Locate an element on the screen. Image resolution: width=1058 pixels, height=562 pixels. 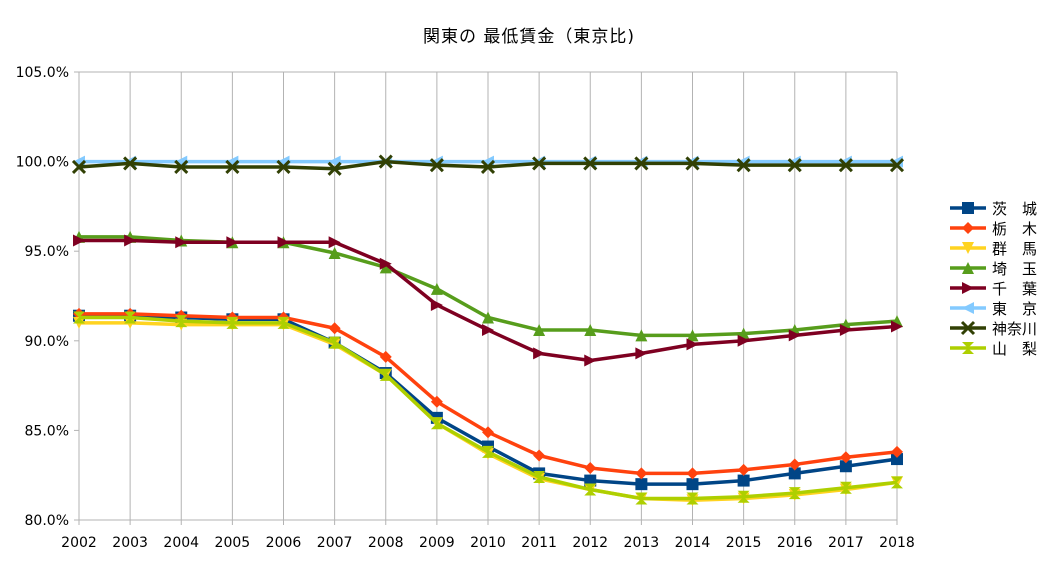
legend: 茨 城栃 木群 馬埼 玉千 葉東 京神奈川山 梨 is located at coordinates (1003, 278).